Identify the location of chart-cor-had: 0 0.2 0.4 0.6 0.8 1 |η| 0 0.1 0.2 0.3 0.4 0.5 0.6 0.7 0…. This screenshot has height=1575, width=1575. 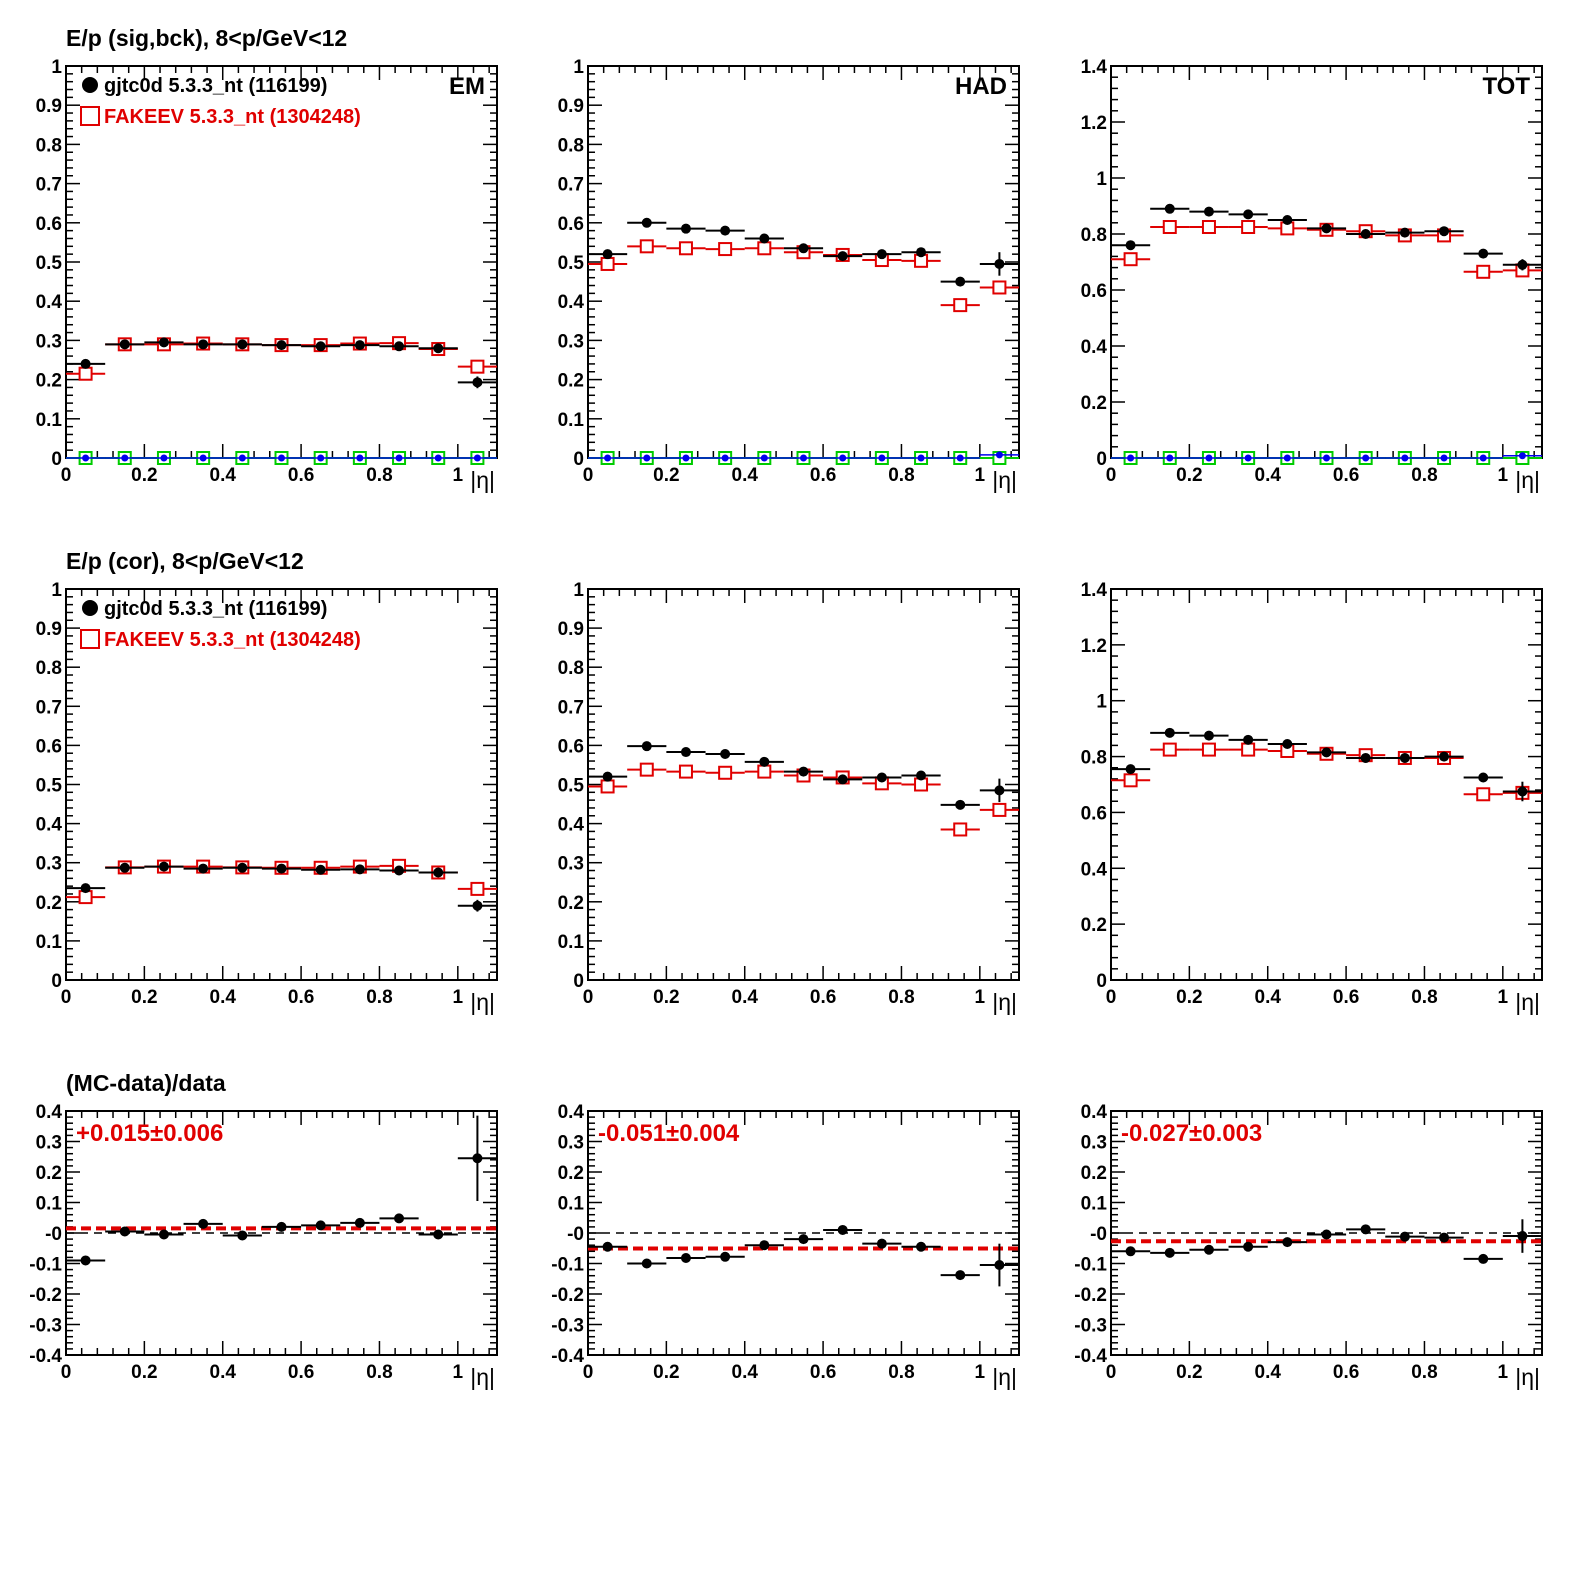
(789, 797).